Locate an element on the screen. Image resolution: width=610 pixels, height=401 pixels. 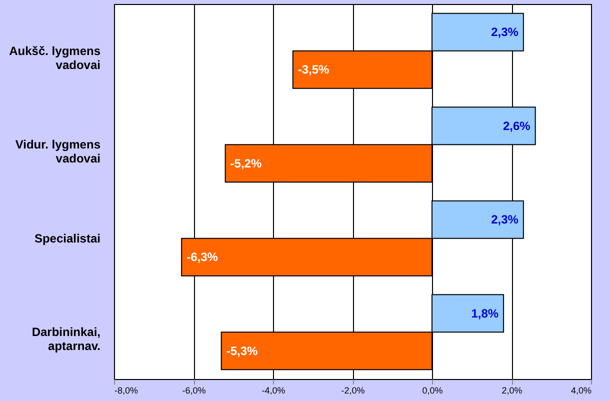
data-label: 2,6% is located at coordinates (516, 125).